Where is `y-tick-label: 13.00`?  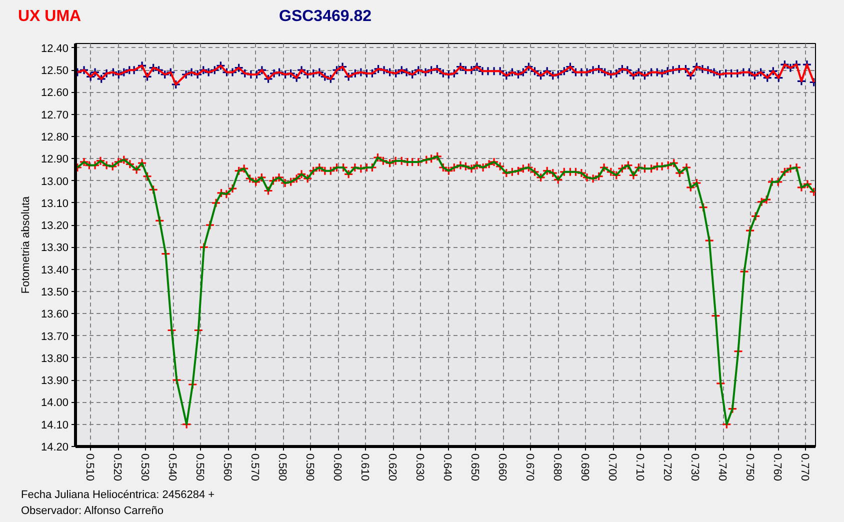 y-tick-label: 13.00 is located at coordinates (54, 182).